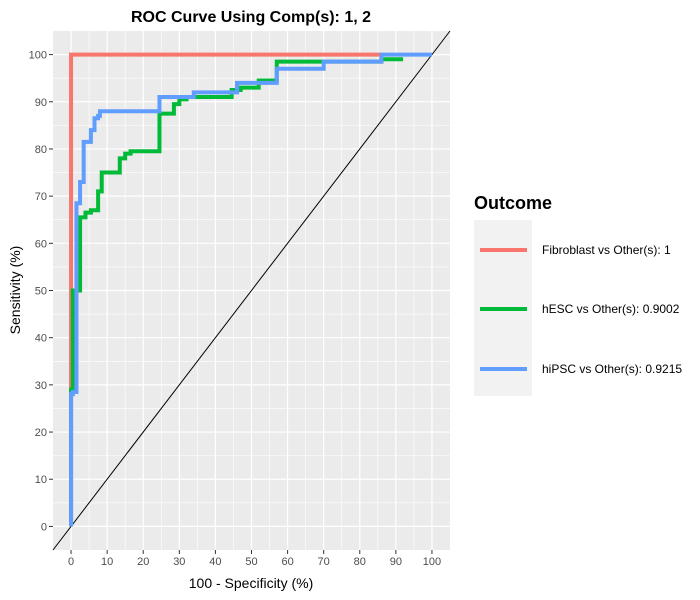  Describe the element at coordinates (41, 339) in the screenshot. I see `y-tick-label: 40` at that location.